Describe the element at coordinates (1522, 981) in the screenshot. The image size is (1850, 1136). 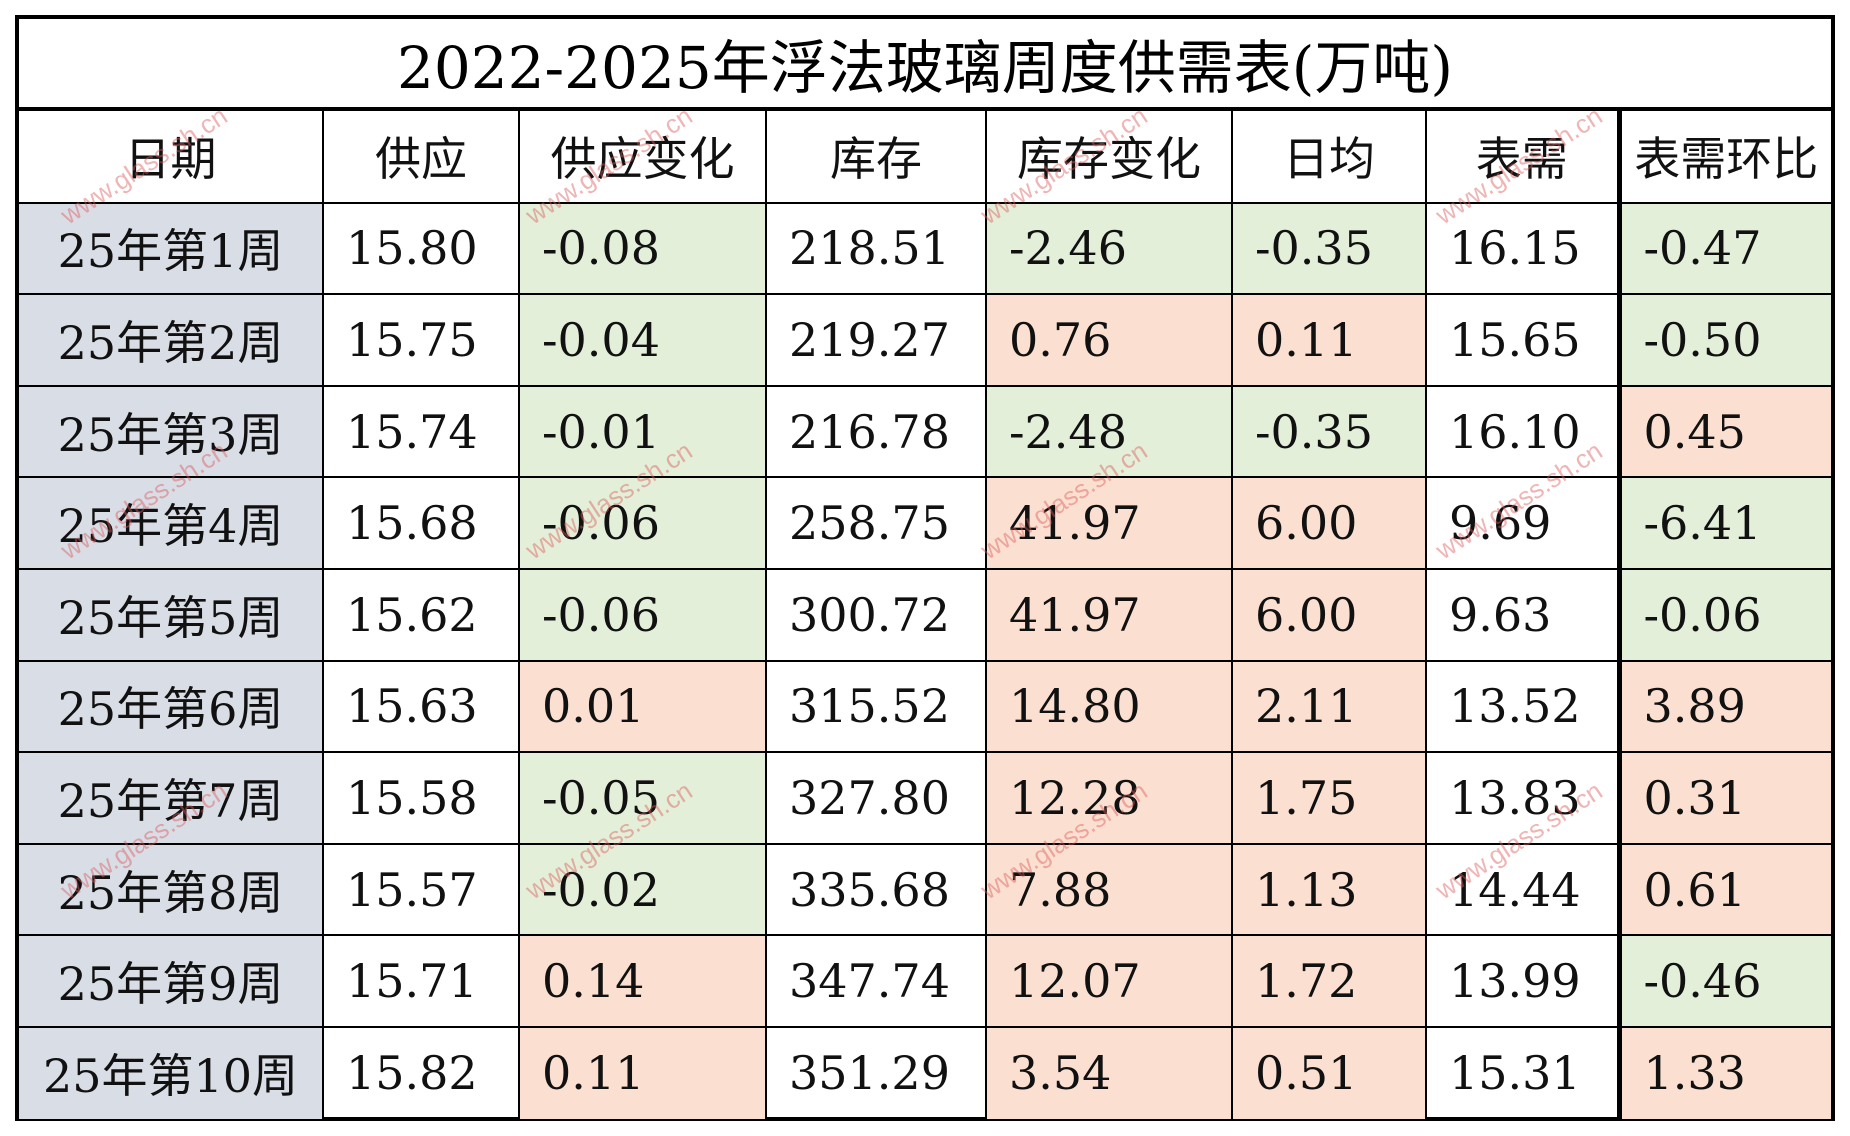
I see `apparent-demand-cell: 13.99` at that location.